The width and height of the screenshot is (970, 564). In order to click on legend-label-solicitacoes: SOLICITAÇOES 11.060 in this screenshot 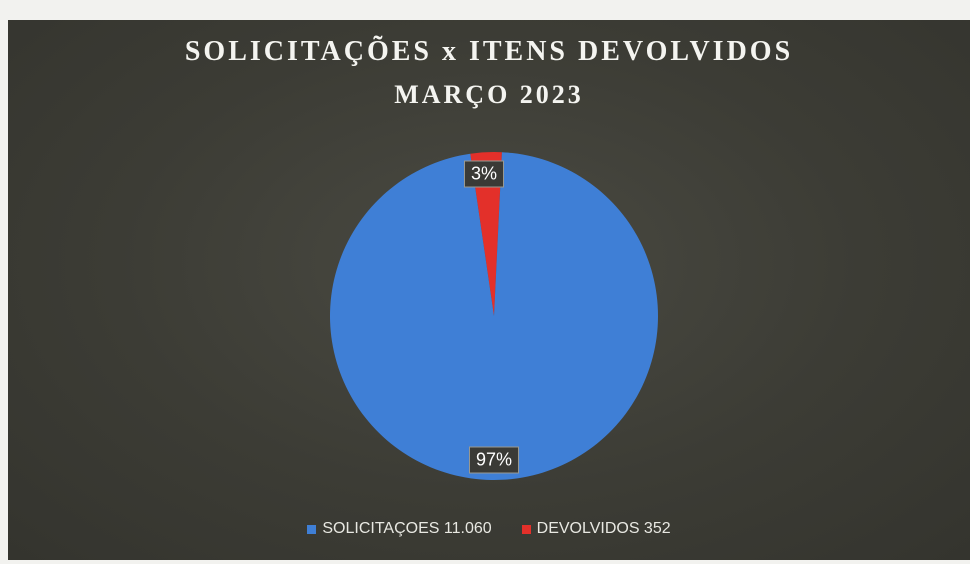, I will do `click(407, 528)`.